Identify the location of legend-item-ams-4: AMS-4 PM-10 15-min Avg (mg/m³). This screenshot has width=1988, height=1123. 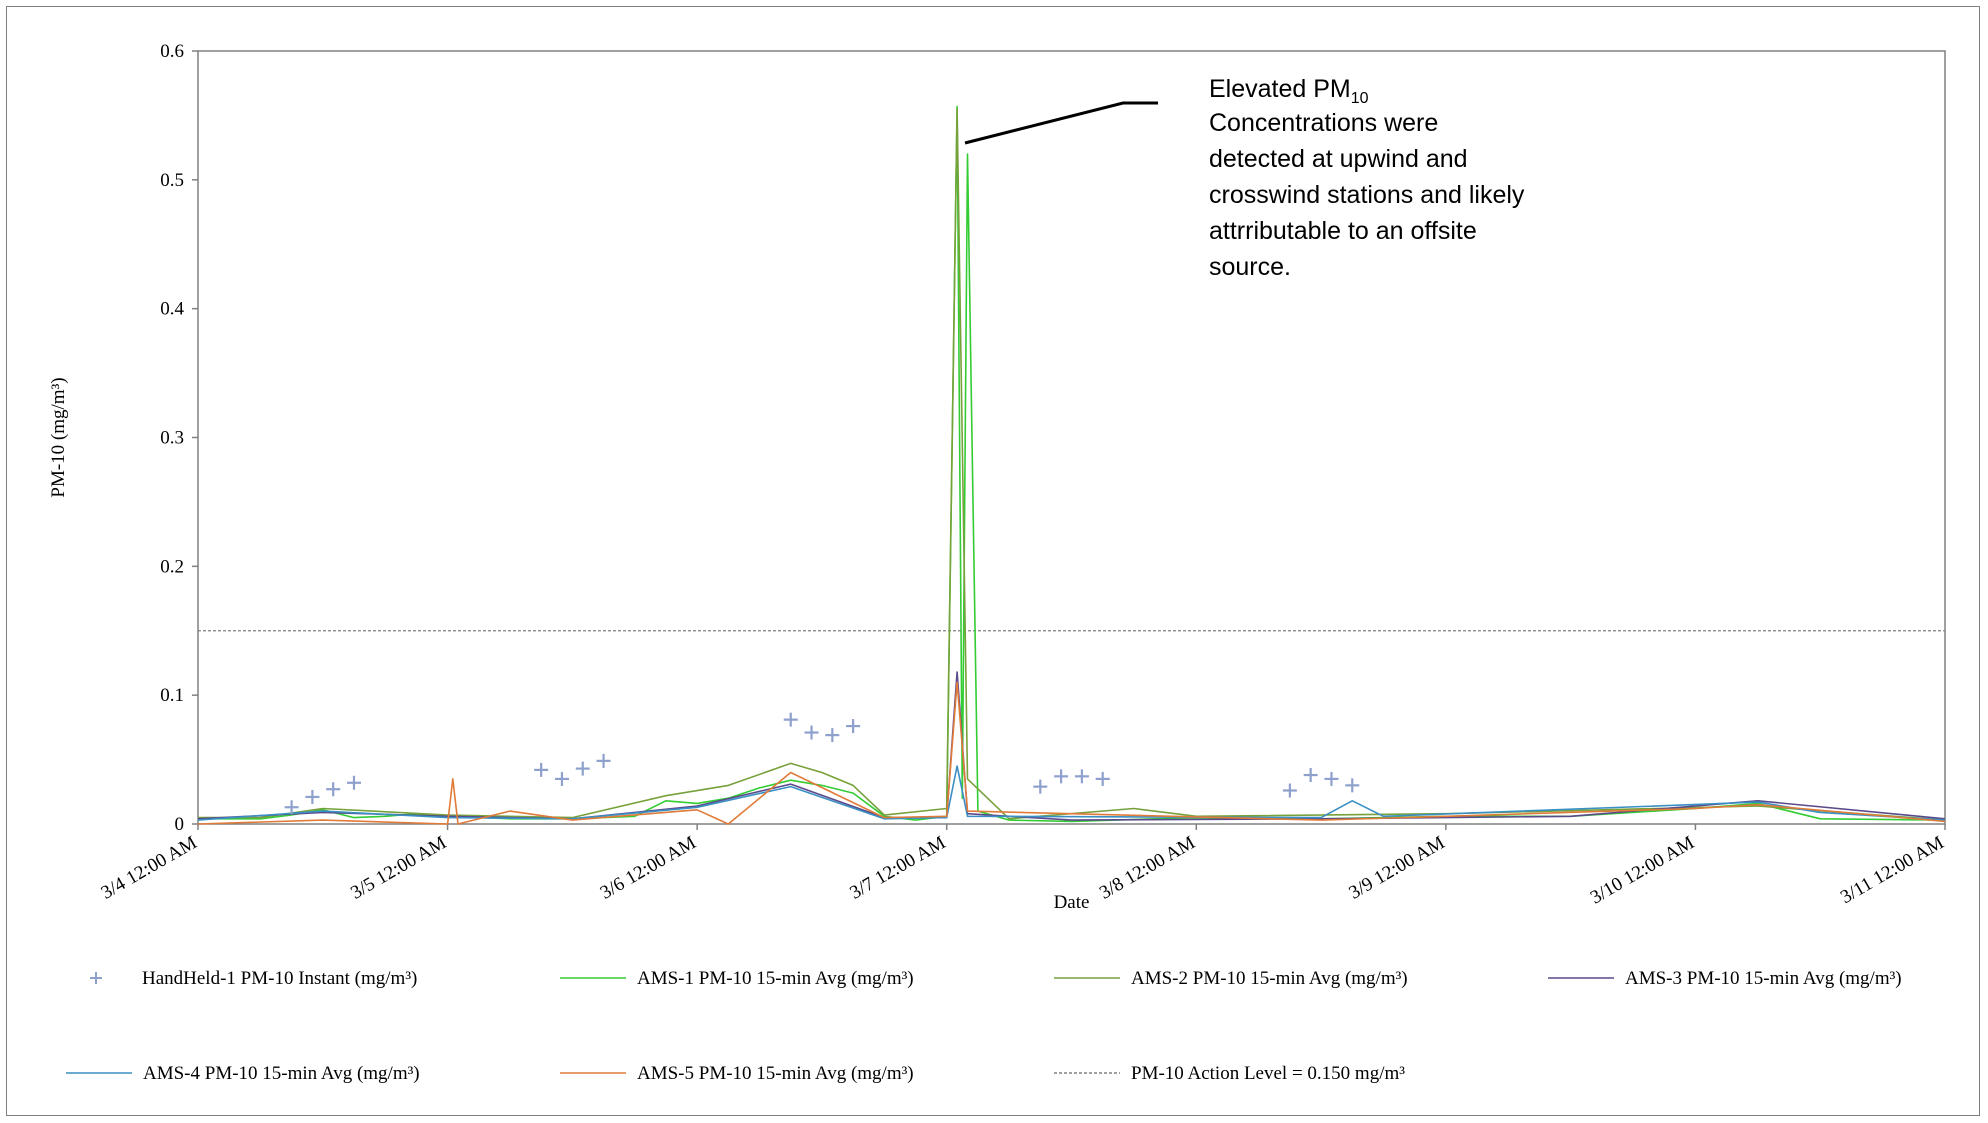
(243, 1073).